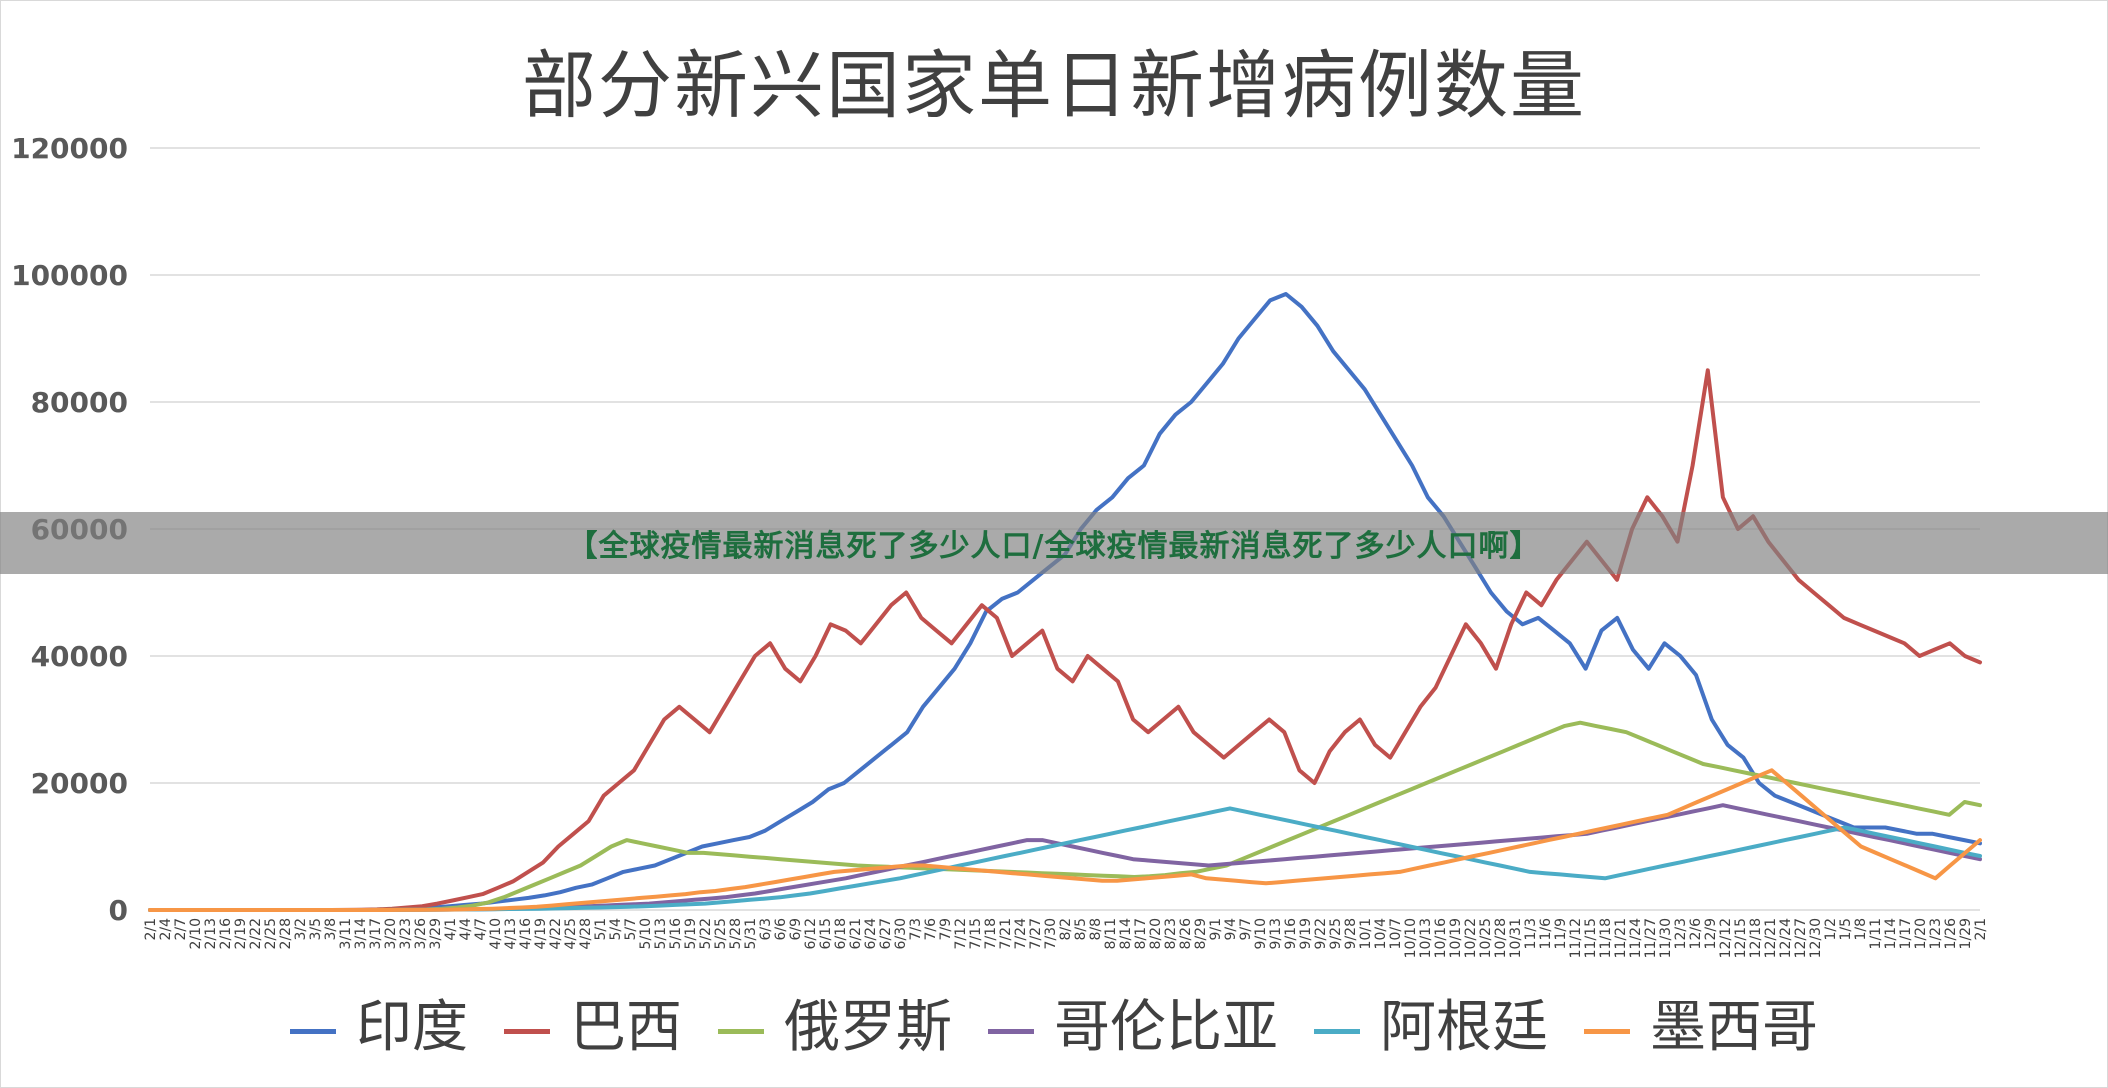 The height and width of the screenshot is (1088, 2108). Describe the element at coordinates (1741, 938) in the screenshot. I see `x-tick-label: 12/15` at that location.